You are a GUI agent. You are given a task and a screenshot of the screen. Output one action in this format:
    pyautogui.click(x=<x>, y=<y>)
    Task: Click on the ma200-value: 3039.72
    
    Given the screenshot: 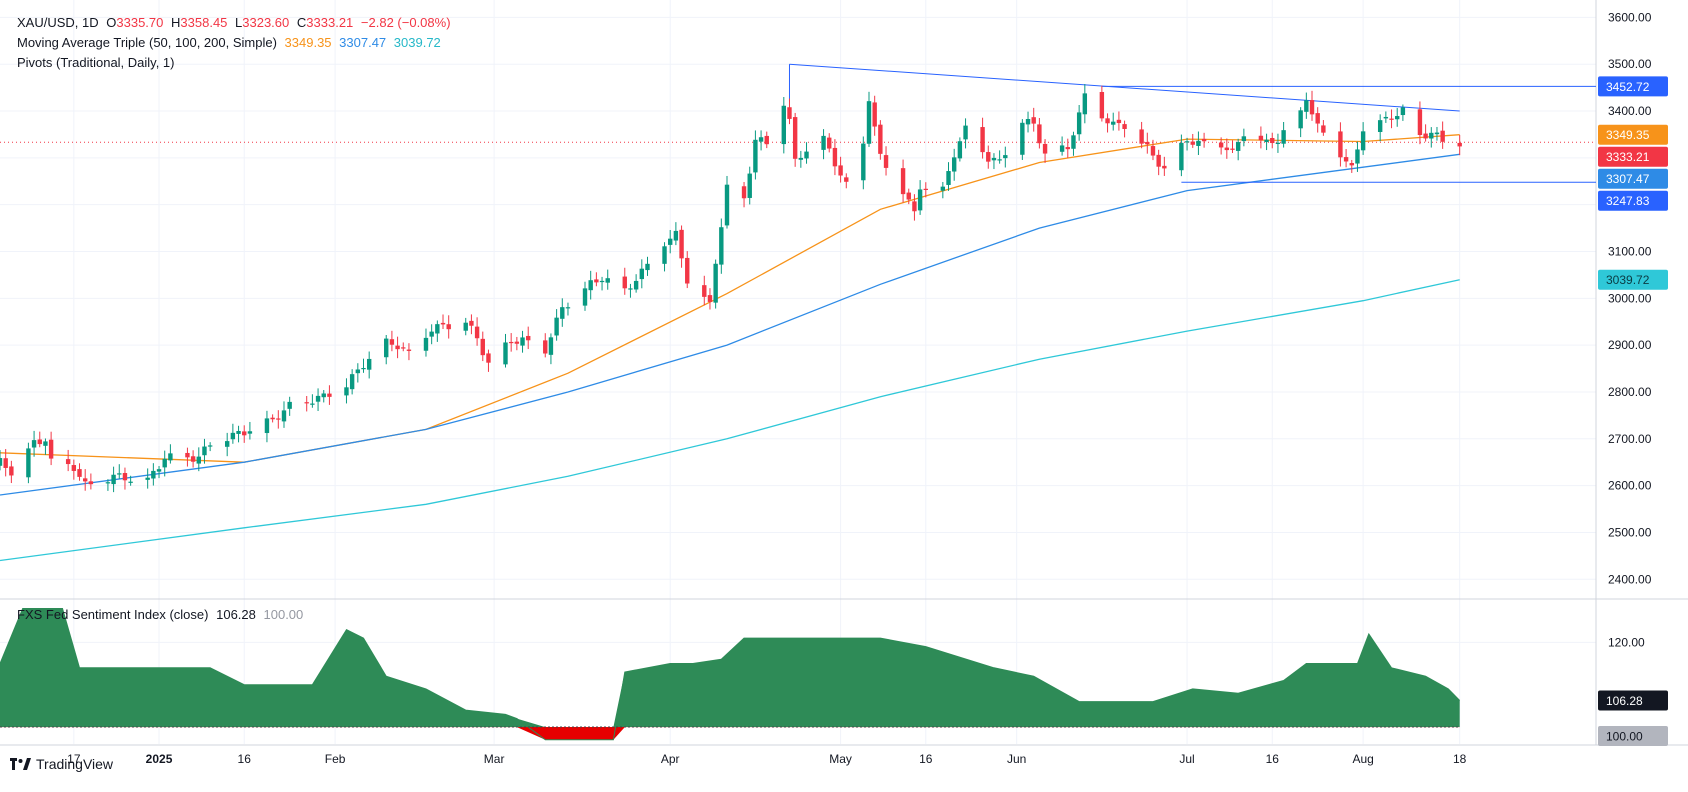 What is the action you would take?
    pyautogui.click(x=417, y=42)
    